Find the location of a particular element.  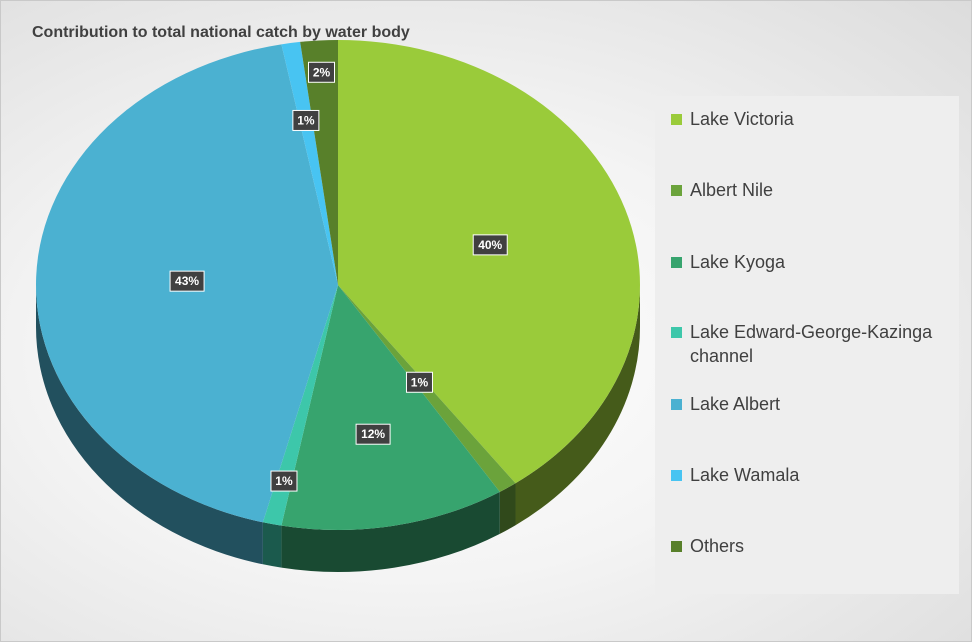

slice-data-label: 43% is located at coordinates (187, 281).